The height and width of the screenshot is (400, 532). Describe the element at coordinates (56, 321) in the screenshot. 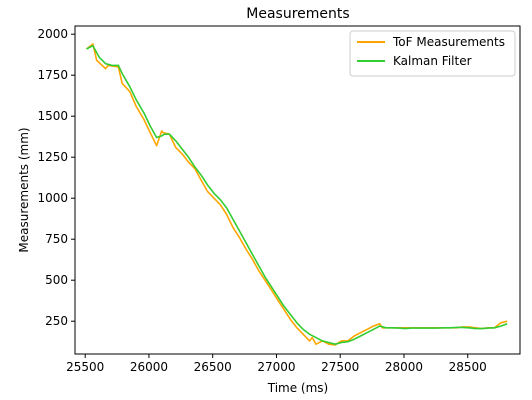

I see `y-tick-label: 250` at that location.